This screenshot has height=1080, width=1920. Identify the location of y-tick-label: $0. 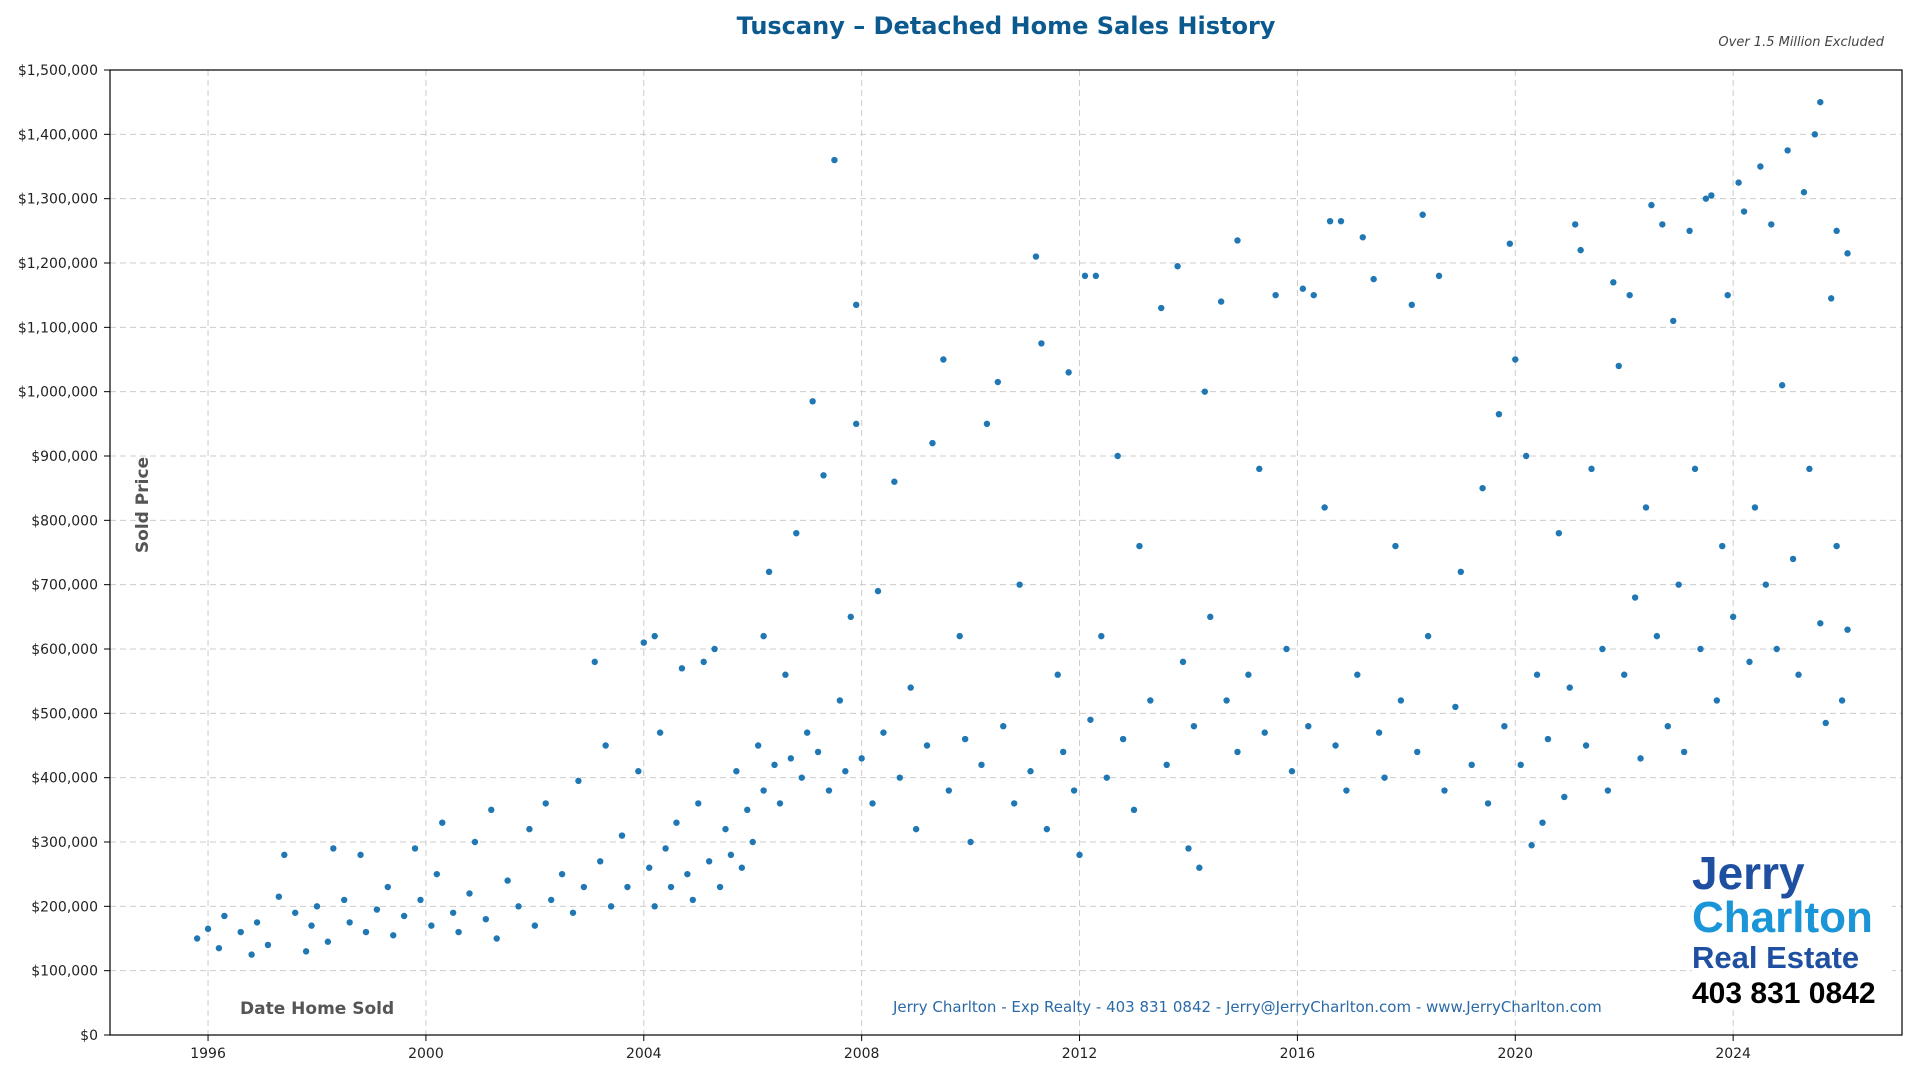
(89, 1036).